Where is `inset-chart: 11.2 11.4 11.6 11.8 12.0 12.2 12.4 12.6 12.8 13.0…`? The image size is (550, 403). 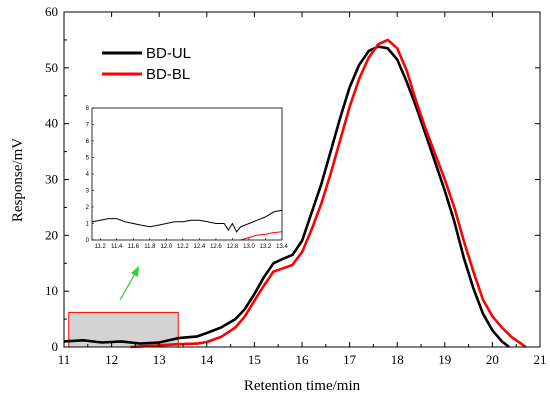
inset-chart: 11.2 11.4 11.6 11.8 12.0 12.2 12.4 12.6 12.8 13.0… is located at coordinates (187, 178).